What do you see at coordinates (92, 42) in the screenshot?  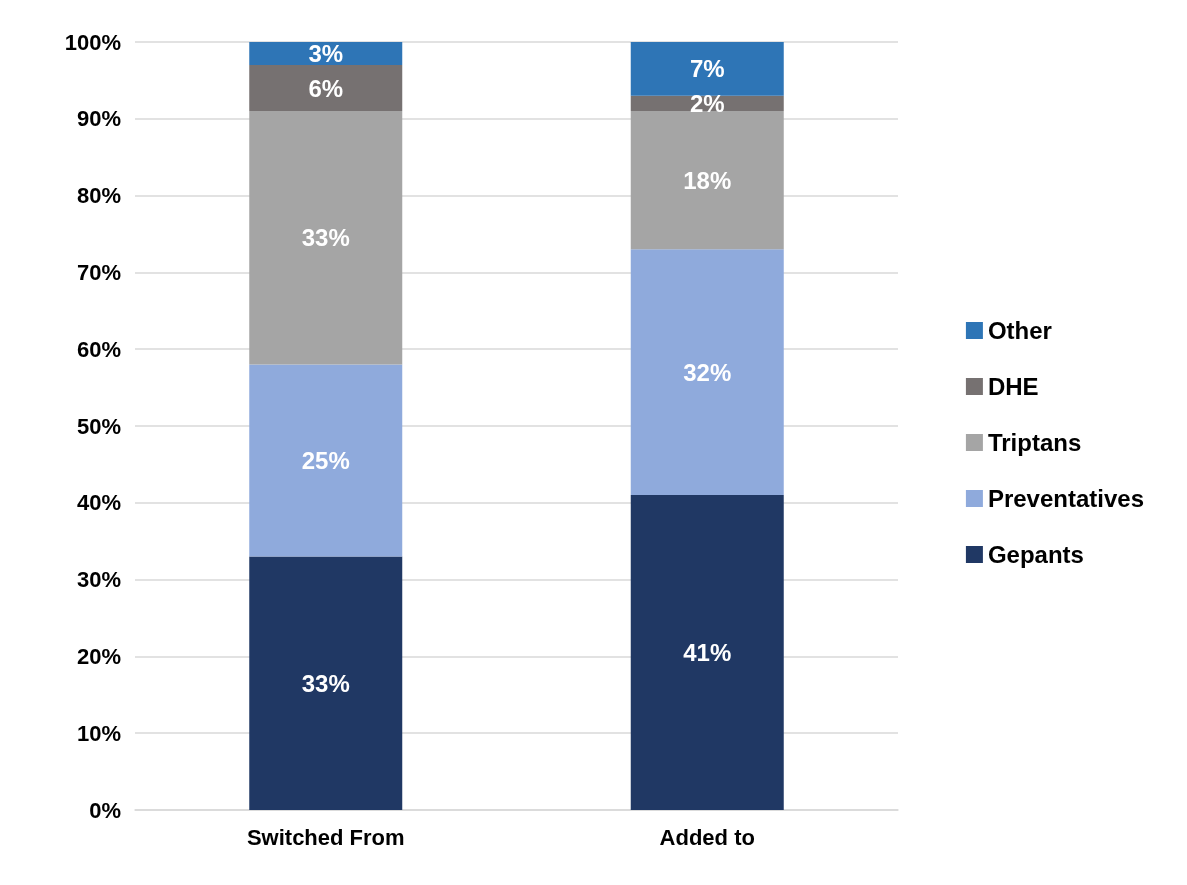 I see `y-tick-label: 100%` at bounding box center [92, 42].